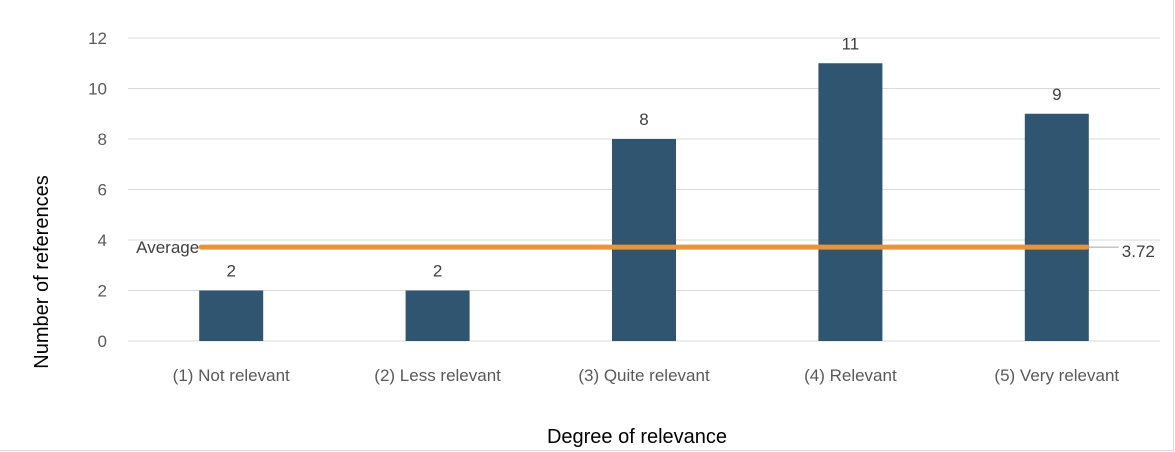 This screenshot has height=452, width=1175. What do you see at coordinates (102, 291) in the screenshot?
I see `y-tick-label: 2` at bounding box center [102, 291].